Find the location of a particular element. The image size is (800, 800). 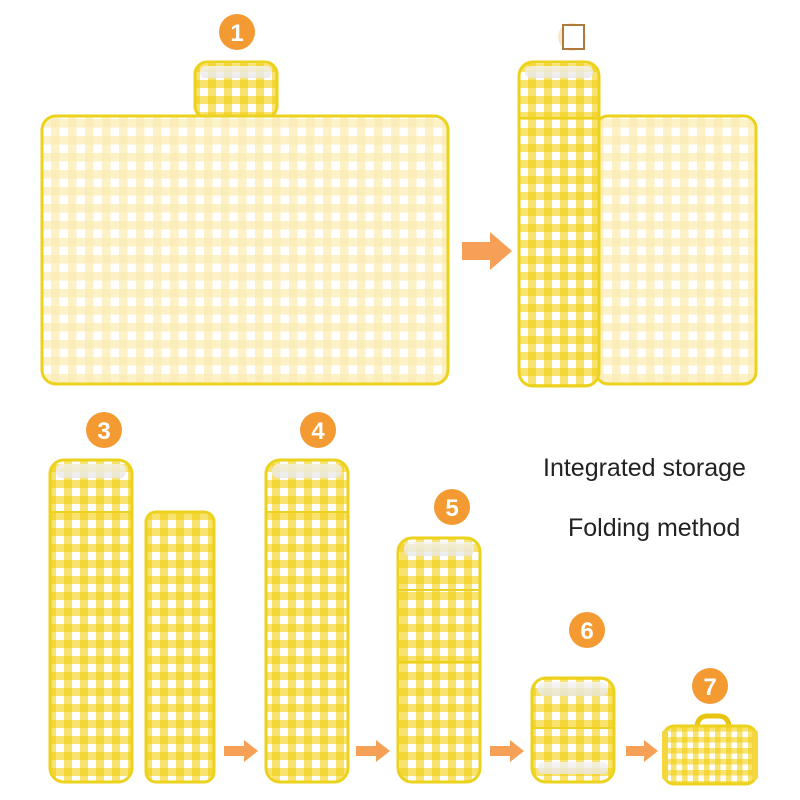

caption-integrated-storage: Integrated storage is located at coordinates (644, 468).